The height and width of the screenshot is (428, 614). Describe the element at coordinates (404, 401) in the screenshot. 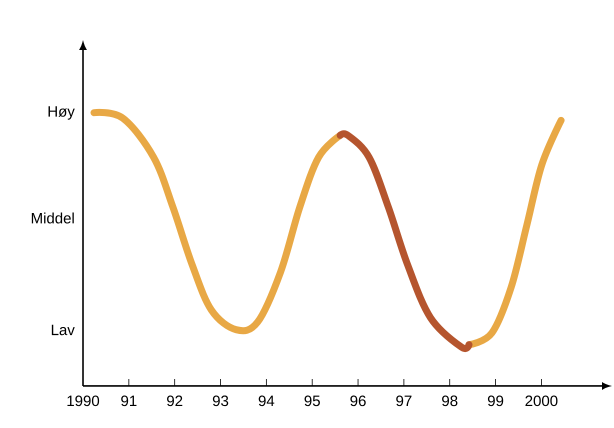

I see `x-tick-label: 97` at that location.